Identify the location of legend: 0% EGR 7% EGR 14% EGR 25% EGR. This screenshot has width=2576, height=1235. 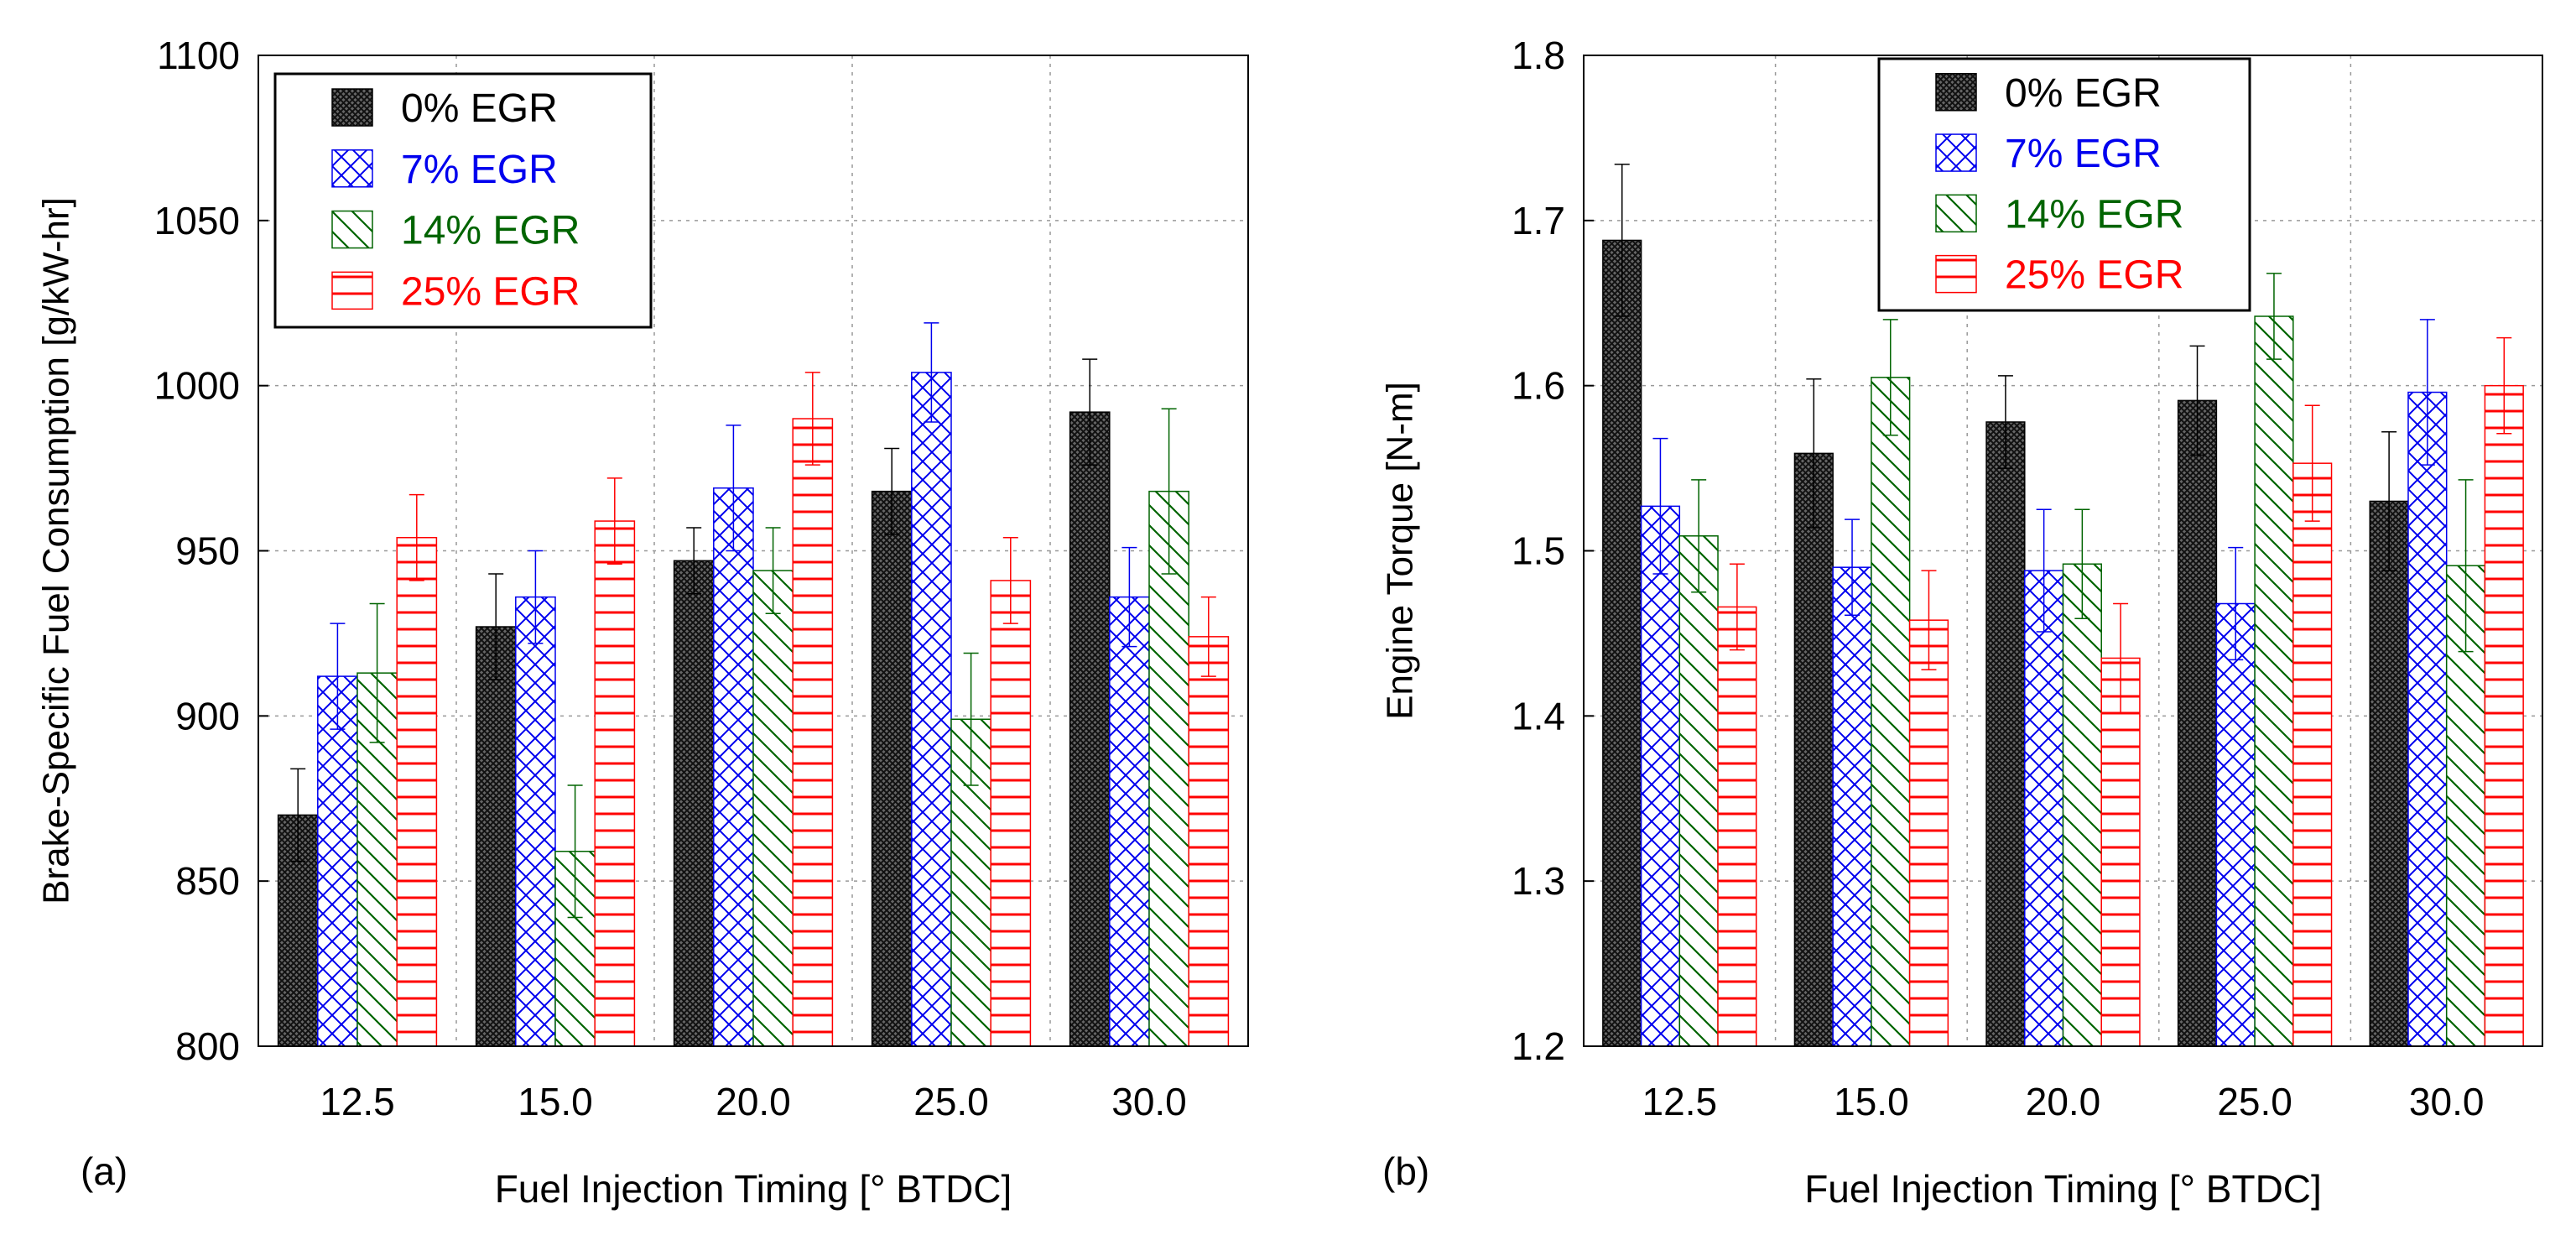
(2064, 185).